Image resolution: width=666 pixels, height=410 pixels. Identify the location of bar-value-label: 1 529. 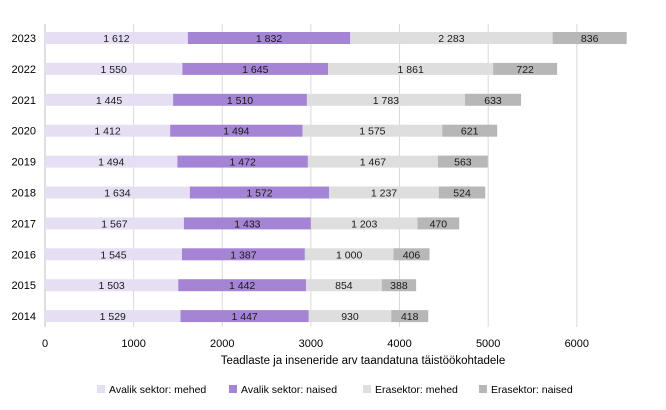
(113, 317).